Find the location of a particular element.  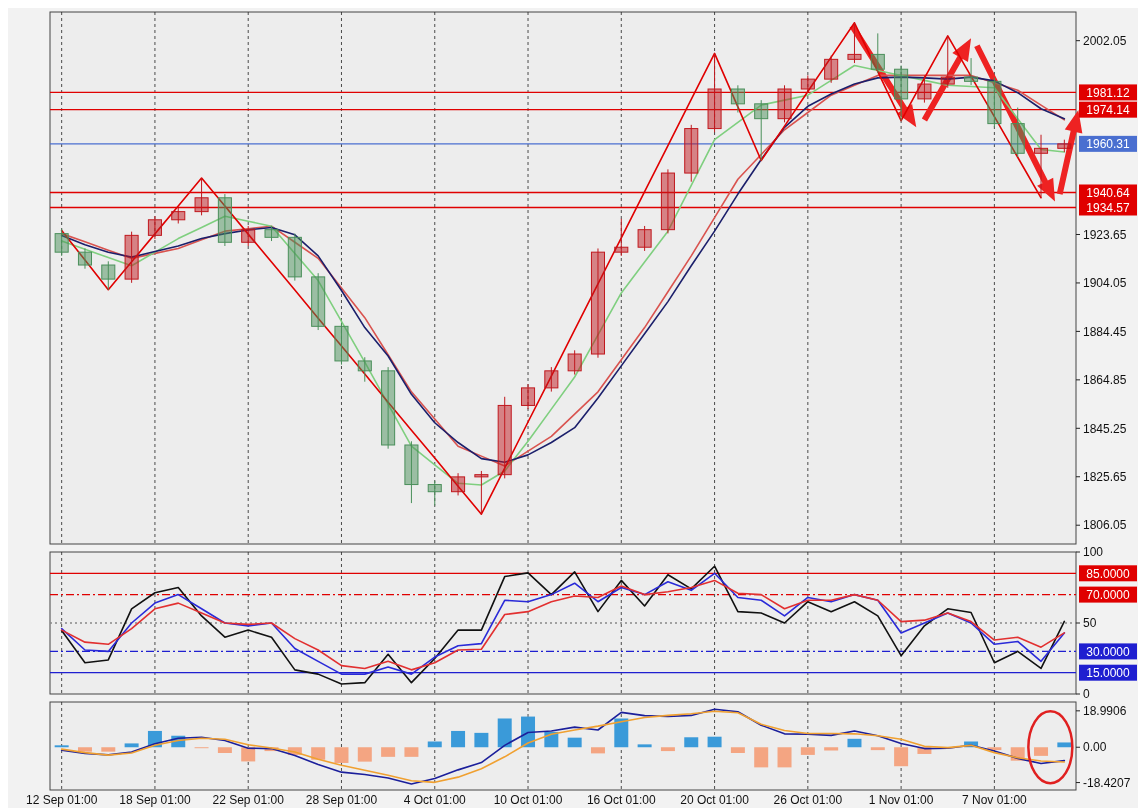

x-tick-label: 16 Oct 01:00 is located at coordinates (621, 800).